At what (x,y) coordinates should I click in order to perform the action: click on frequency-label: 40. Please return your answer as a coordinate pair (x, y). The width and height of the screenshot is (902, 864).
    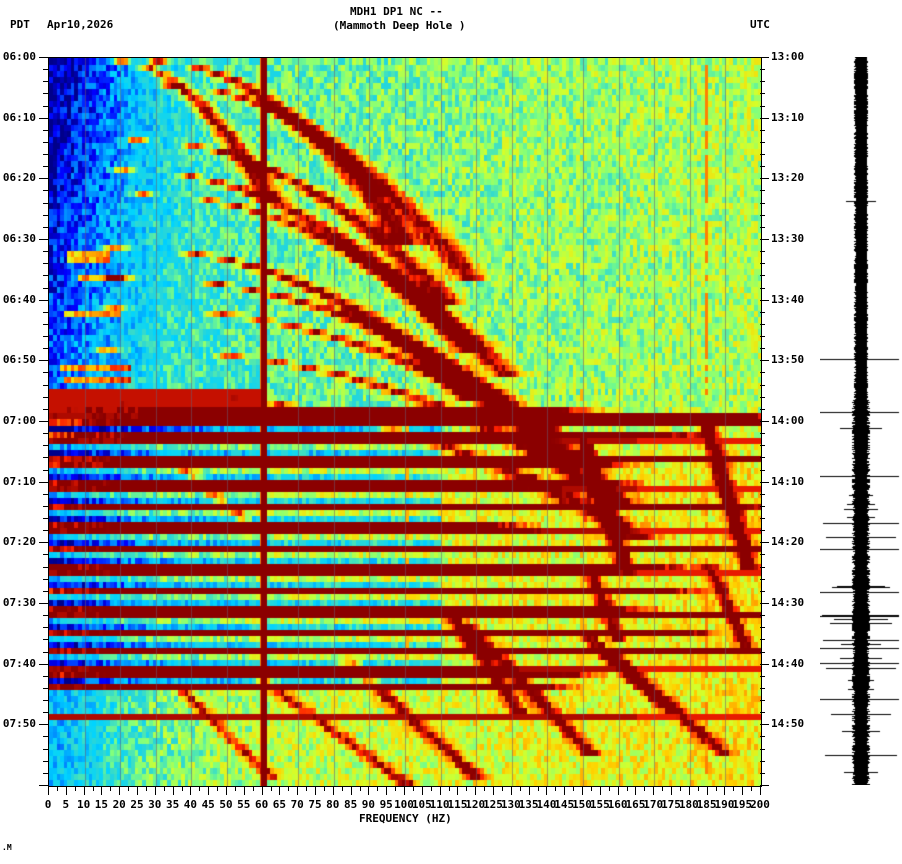
    Looking at the image, I should click on (190, 804).